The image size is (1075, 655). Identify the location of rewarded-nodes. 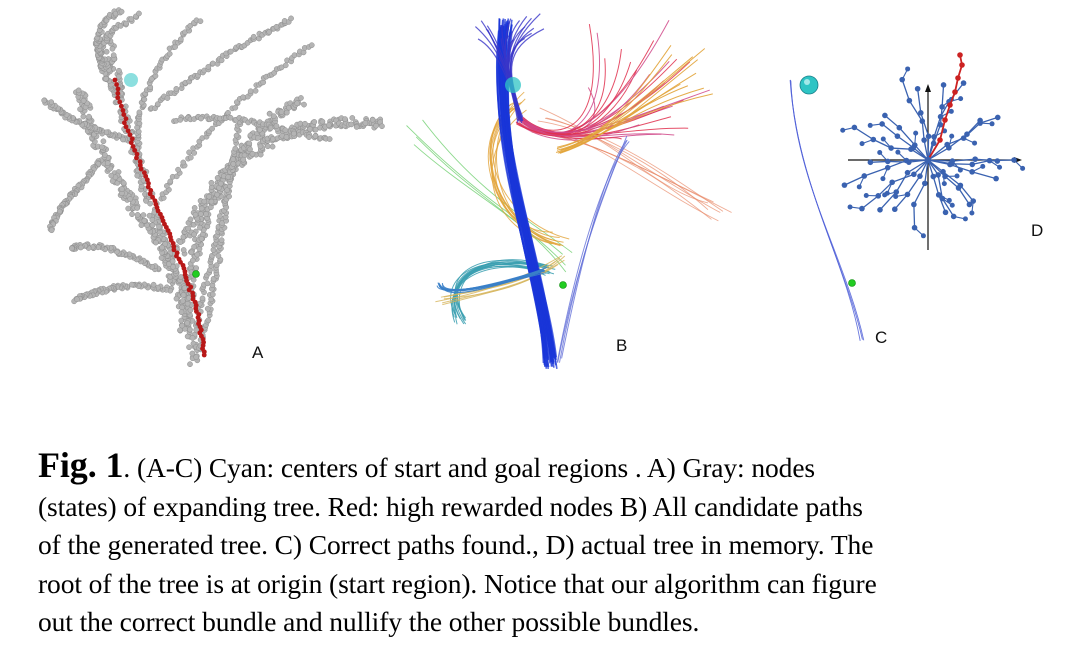
(159, 217).